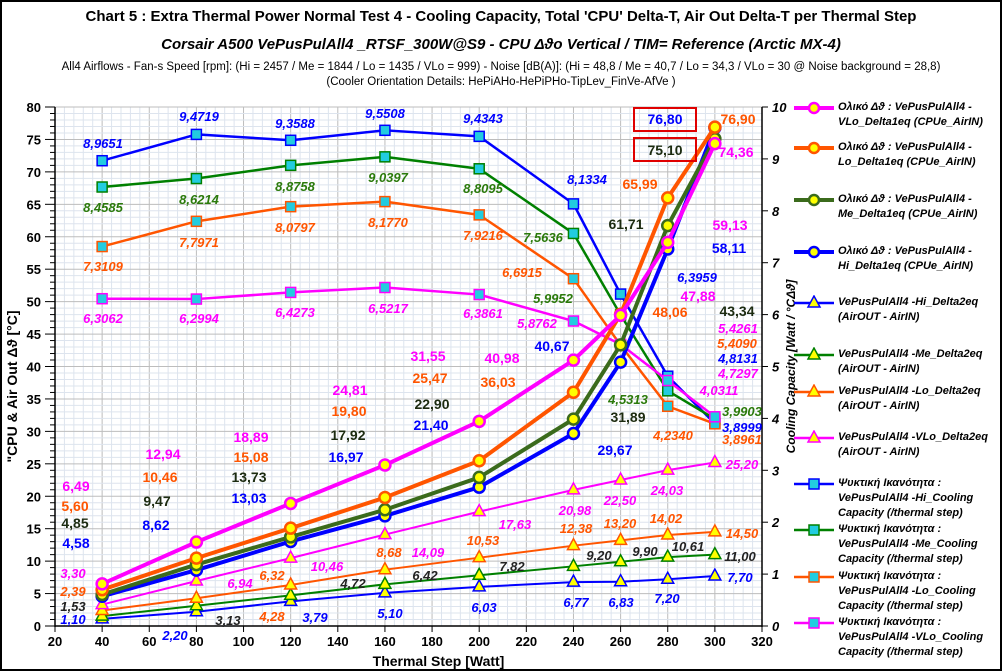 The width and height of the screenshot is (1002, 671). I want to click on data-label: 43,34, so click(736, 311).